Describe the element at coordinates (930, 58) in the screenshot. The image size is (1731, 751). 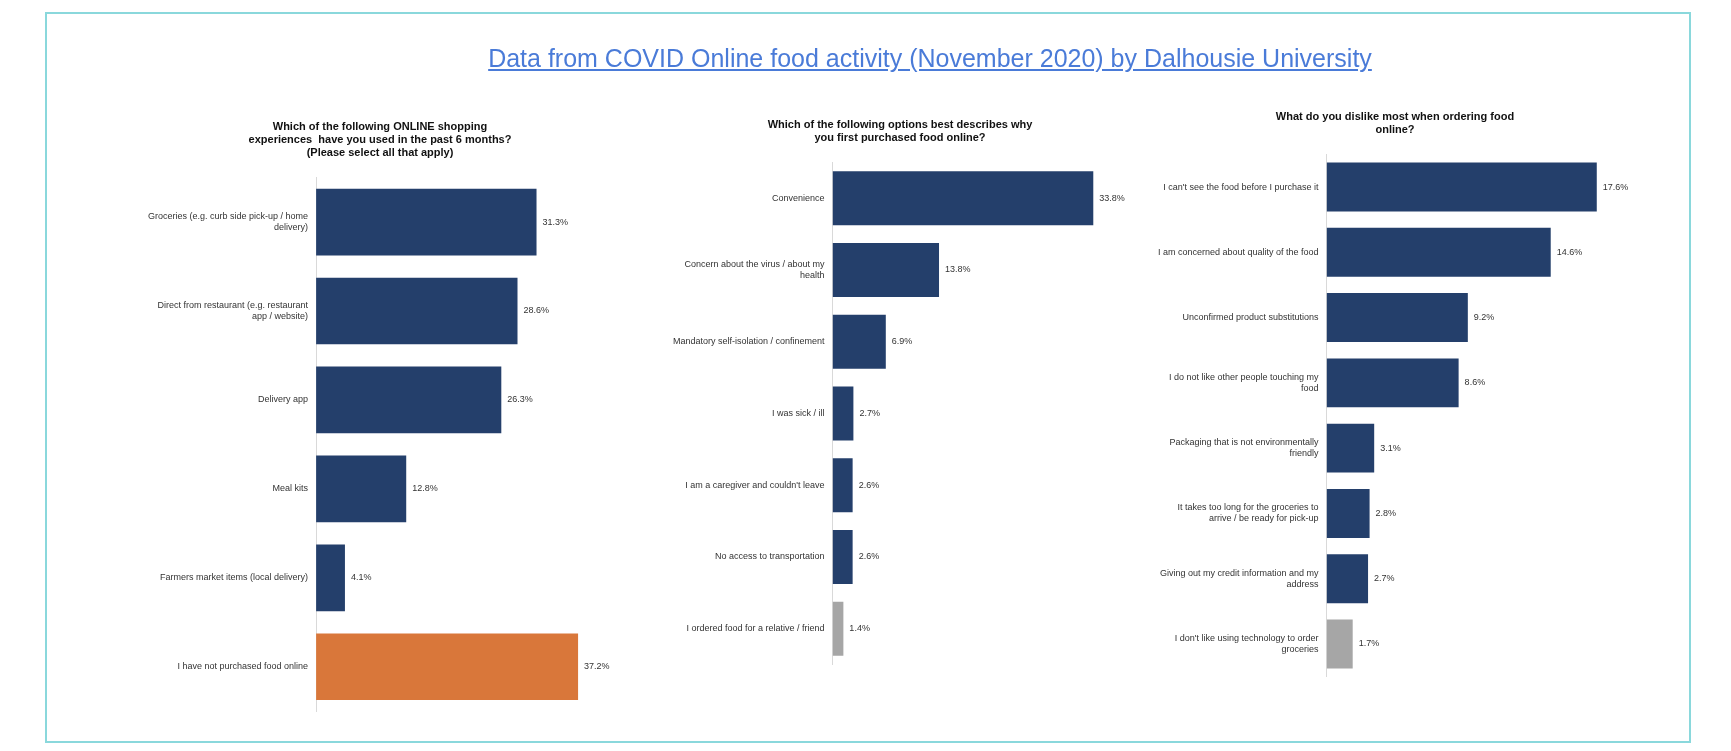
I see `text: Data from COVID Online food activity (November 2020) by Dalhousie University` at that location.